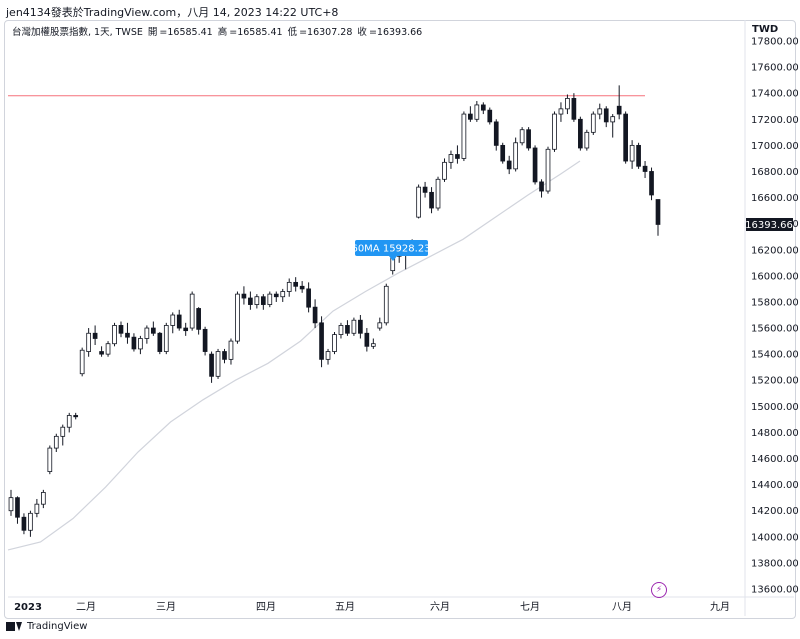 The height and width of the screenshot is (639, 800). What do you see at coordinates (765, 29) in the screenshot?
I see `currency-label: TWD` at bounding box center [765, 29].